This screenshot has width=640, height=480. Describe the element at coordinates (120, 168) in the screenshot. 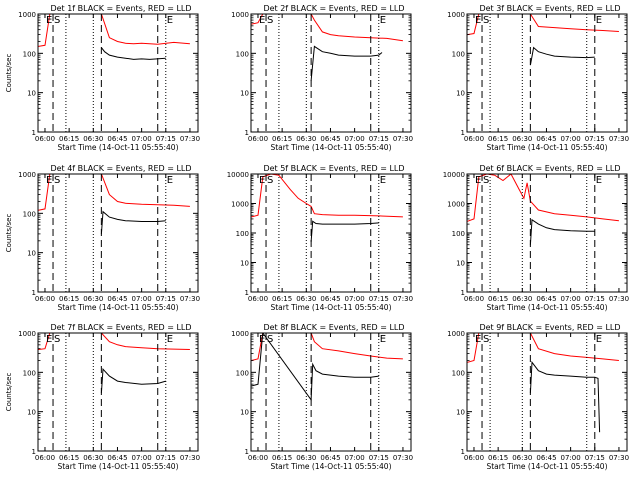

I see `panel-title: Det 4f BLACK = Events, RED = LLD` at that location.